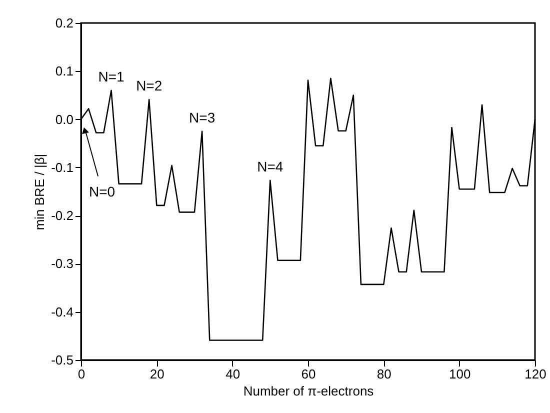 Image resolution: width=550 pixels, height=413 pixels. What do you see at coordinates (308, 374) in the screenshot?
I see `x-tick-label: 60` at bounding box center [308, 374].